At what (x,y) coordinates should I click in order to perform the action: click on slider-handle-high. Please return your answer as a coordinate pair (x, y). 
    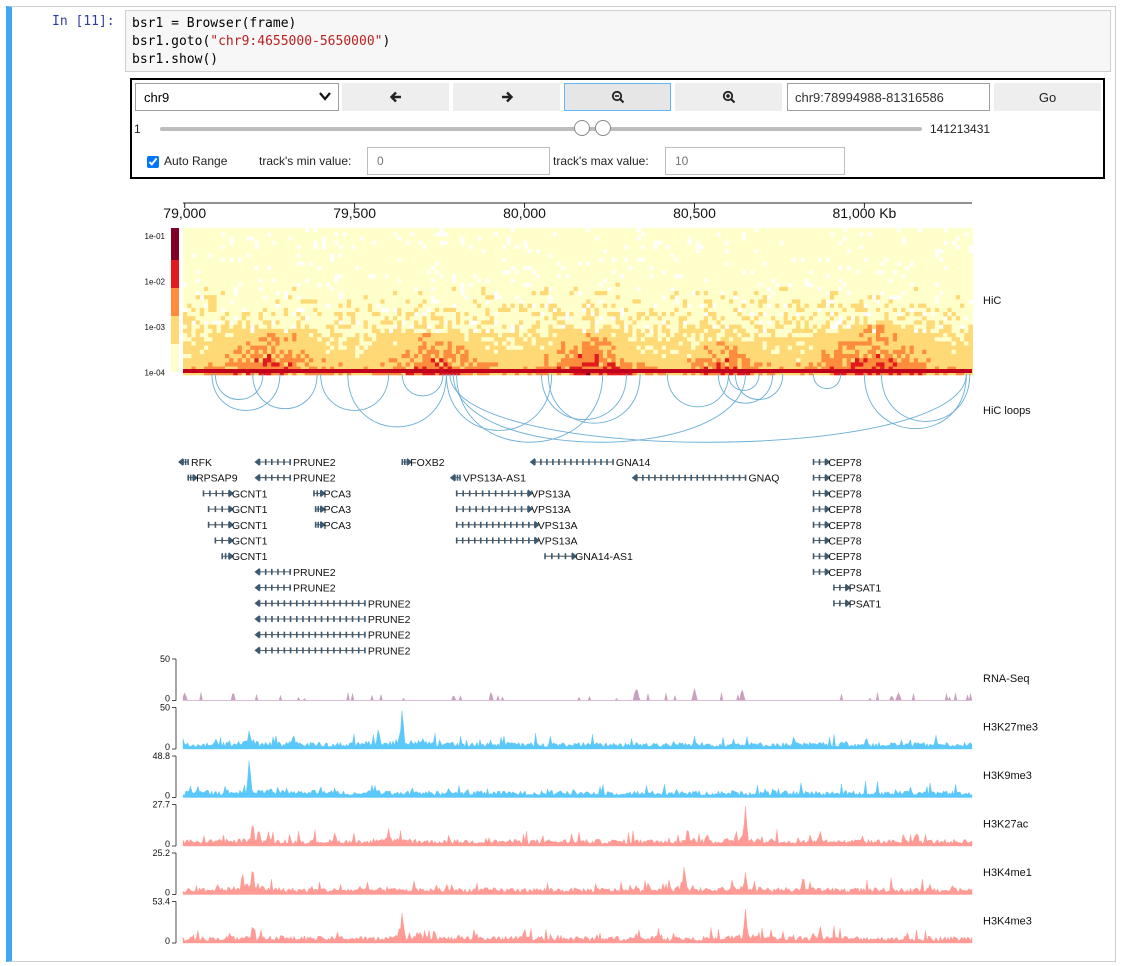
    Looking at the image, I should click on (602, 128).